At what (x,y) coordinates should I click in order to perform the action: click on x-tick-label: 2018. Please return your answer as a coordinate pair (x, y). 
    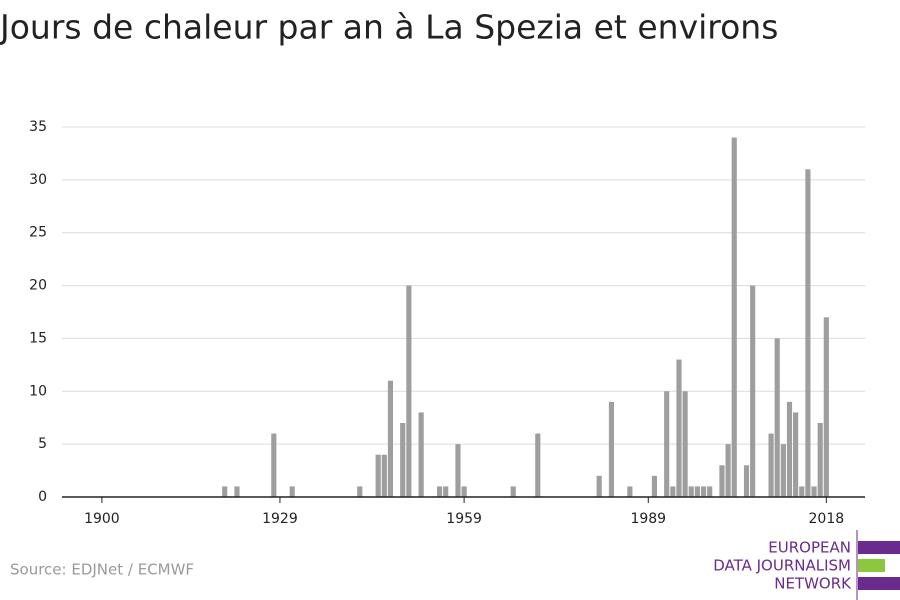
    Looking at the image, I should click on (827, 519).